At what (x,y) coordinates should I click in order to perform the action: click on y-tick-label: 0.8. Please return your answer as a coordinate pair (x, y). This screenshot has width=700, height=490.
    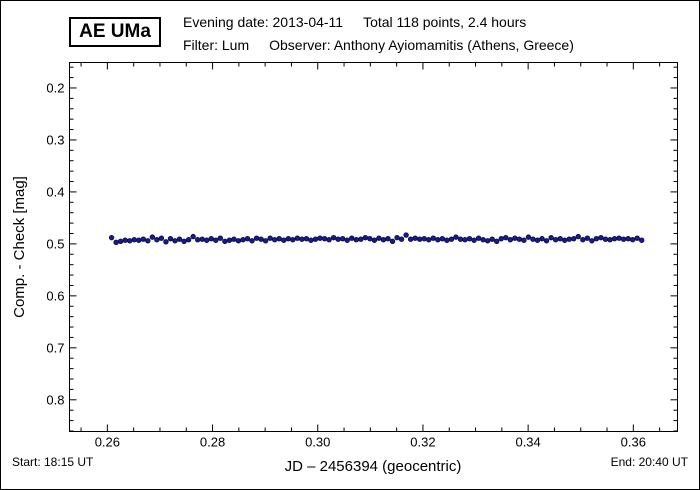
    Looking at the image, I should click on (55, 399).